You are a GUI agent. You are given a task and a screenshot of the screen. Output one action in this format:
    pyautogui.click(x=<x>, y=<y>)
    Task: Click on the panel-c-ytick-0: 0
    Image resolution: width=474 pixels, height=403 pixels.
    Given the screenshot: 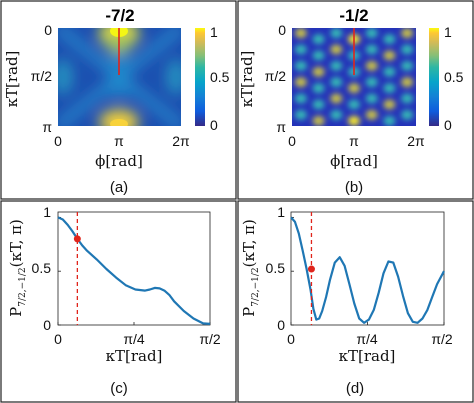 What is the action you would take?
    pyautogui.click(x=47, y=325)
    